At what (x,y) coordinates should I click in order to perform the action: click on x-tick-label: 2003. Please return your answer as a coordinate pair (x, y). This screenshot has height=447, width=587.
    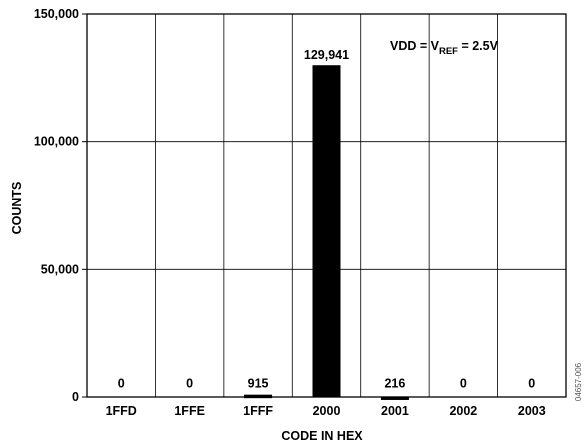
    Looking at the image, I should click on (532, 411).